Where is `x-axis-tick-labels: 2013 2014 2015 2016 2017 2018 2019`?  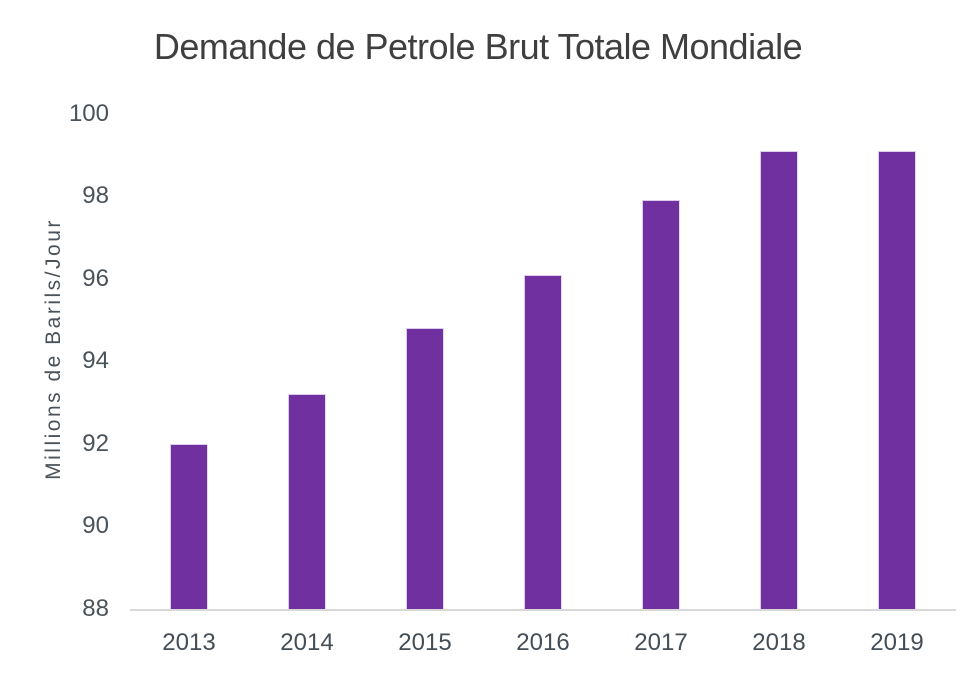
x-axis-tick-labels: 2013 2014 2015 2016 2017 2018 2019 is located at coordinates (543, 646).